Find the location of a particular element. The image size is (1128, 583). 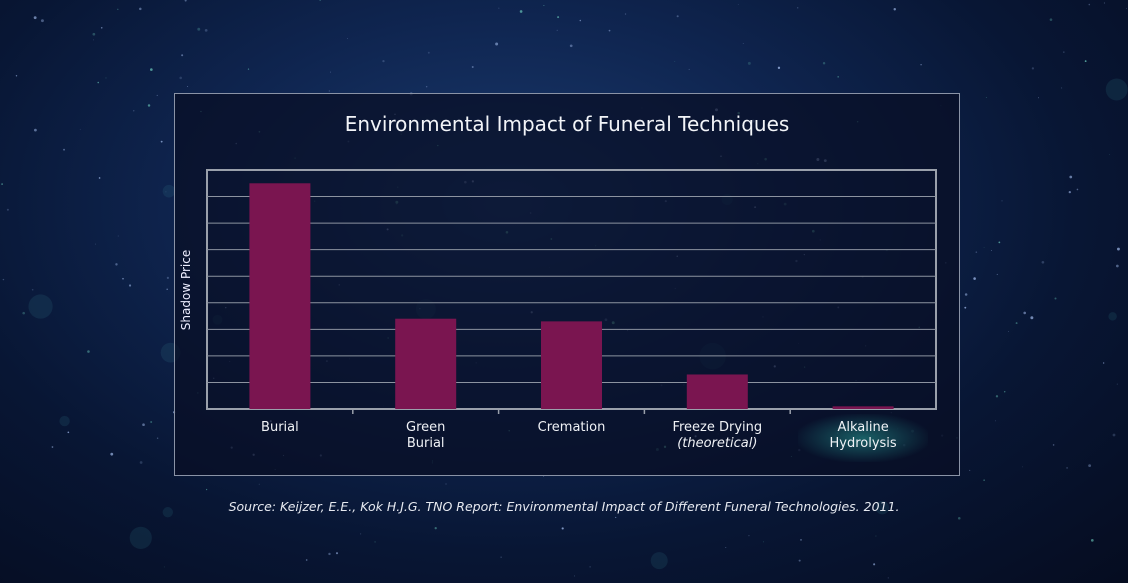

x-tick-label: Burial is located at coordinates (280, 428).